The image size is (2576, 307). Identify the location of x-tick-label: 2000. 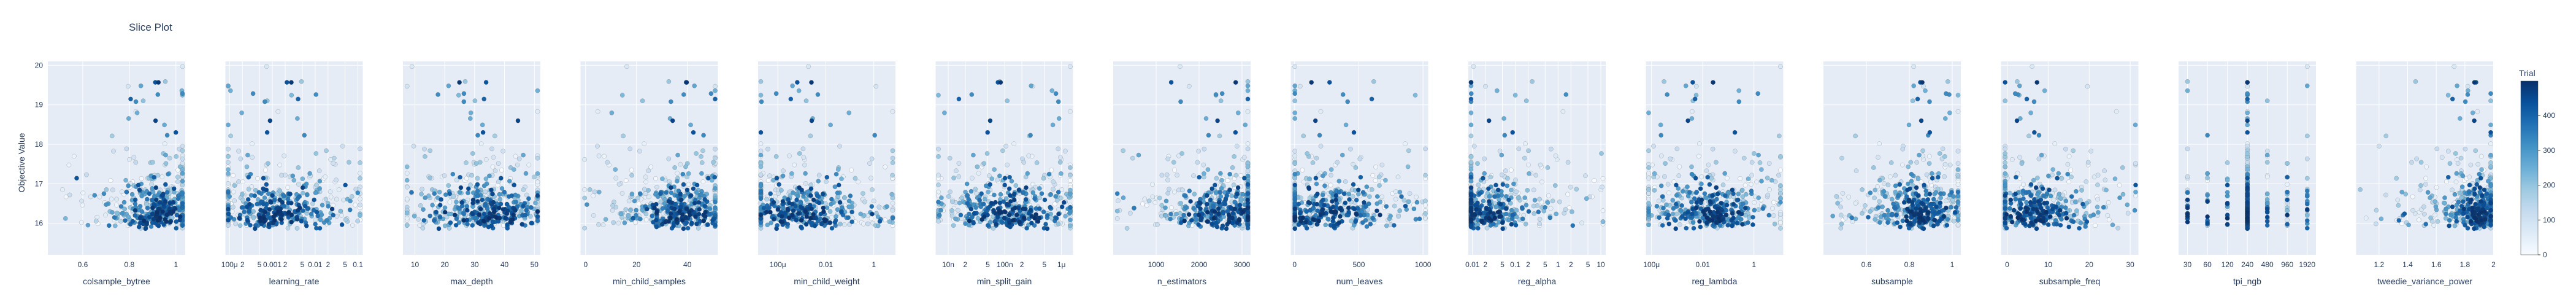
(1199, 264).